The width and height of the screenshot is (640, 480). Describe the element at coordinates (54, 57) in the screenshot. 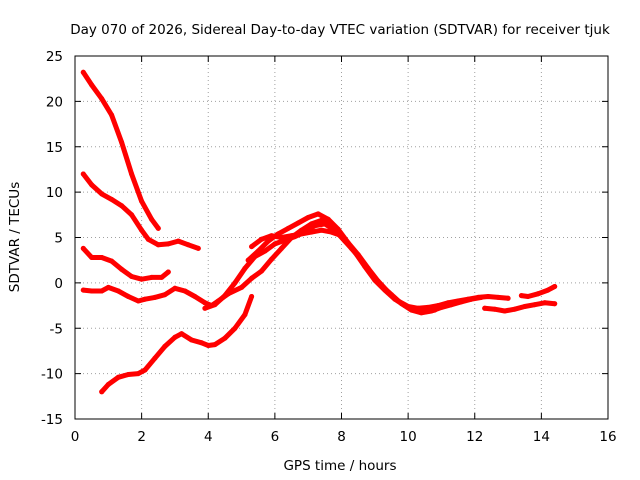

I see `y-tick-label: 25` at that location.